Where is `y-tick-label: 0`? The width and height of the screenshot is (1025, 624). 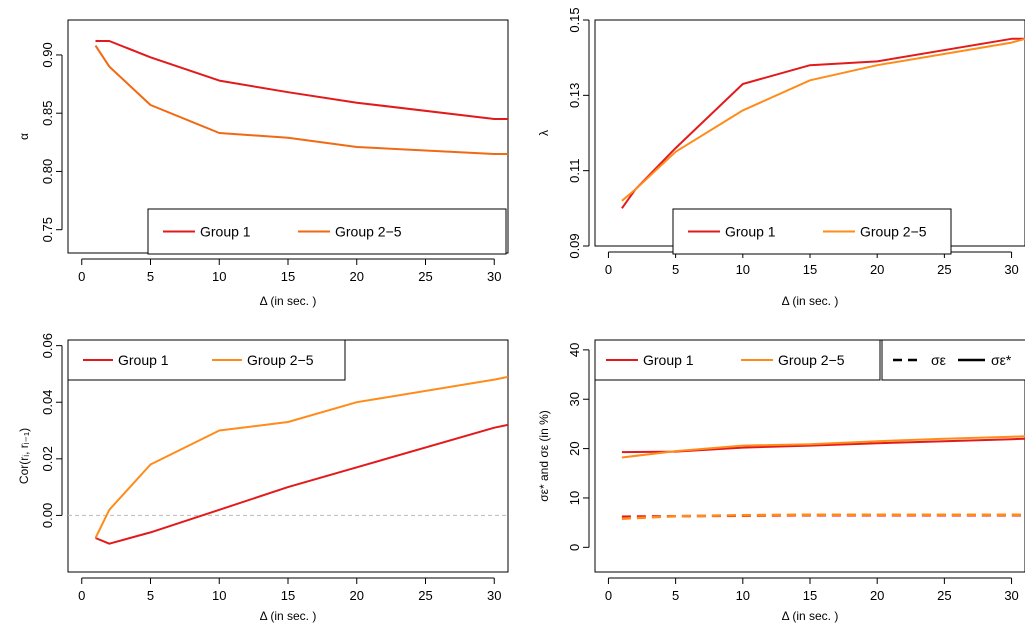 y-tick-label: 0 is located at coordinates (574, 547).